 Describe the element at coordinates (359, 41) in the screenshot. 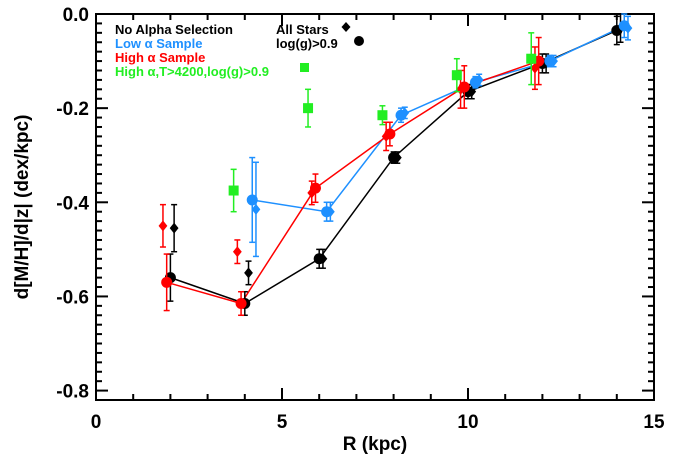

I see `legend-circle-icon` at that location.